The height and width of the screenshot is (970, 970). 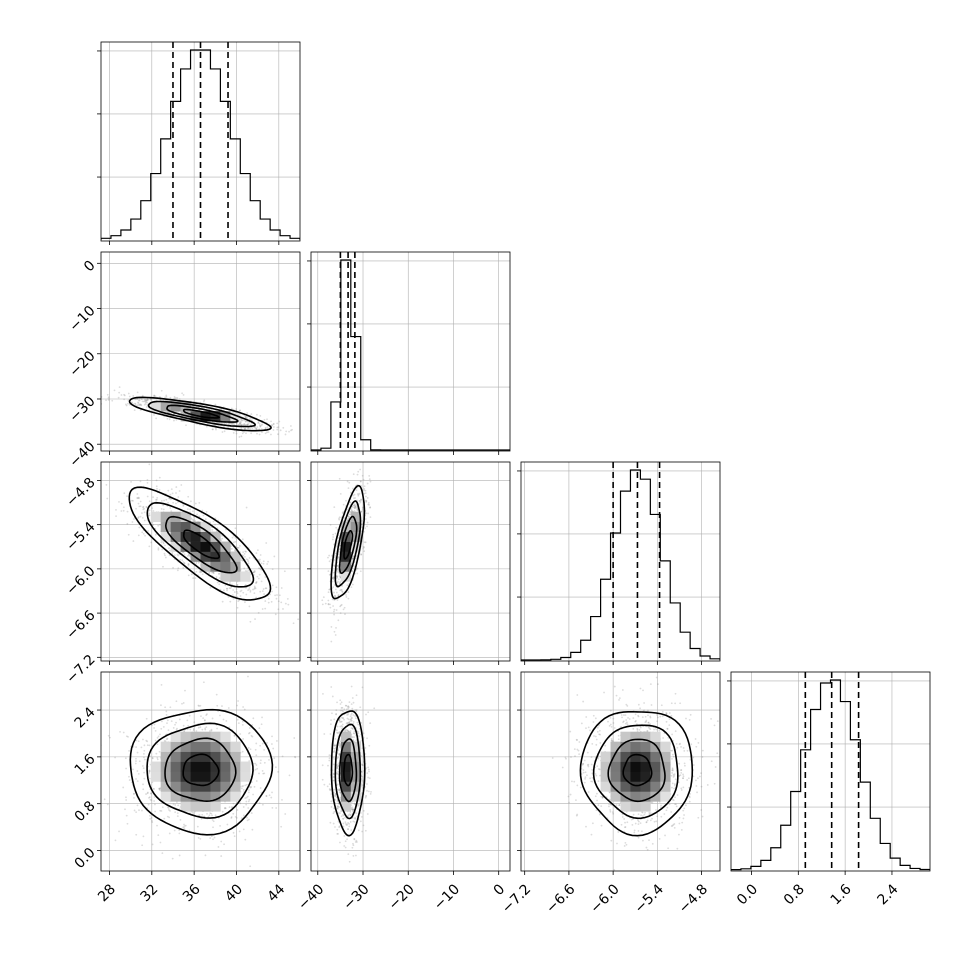 What do you see at coordinates (277, 893) in the screenshot?
I see `x-tick-label: 44` at bounding box center [277, 893].